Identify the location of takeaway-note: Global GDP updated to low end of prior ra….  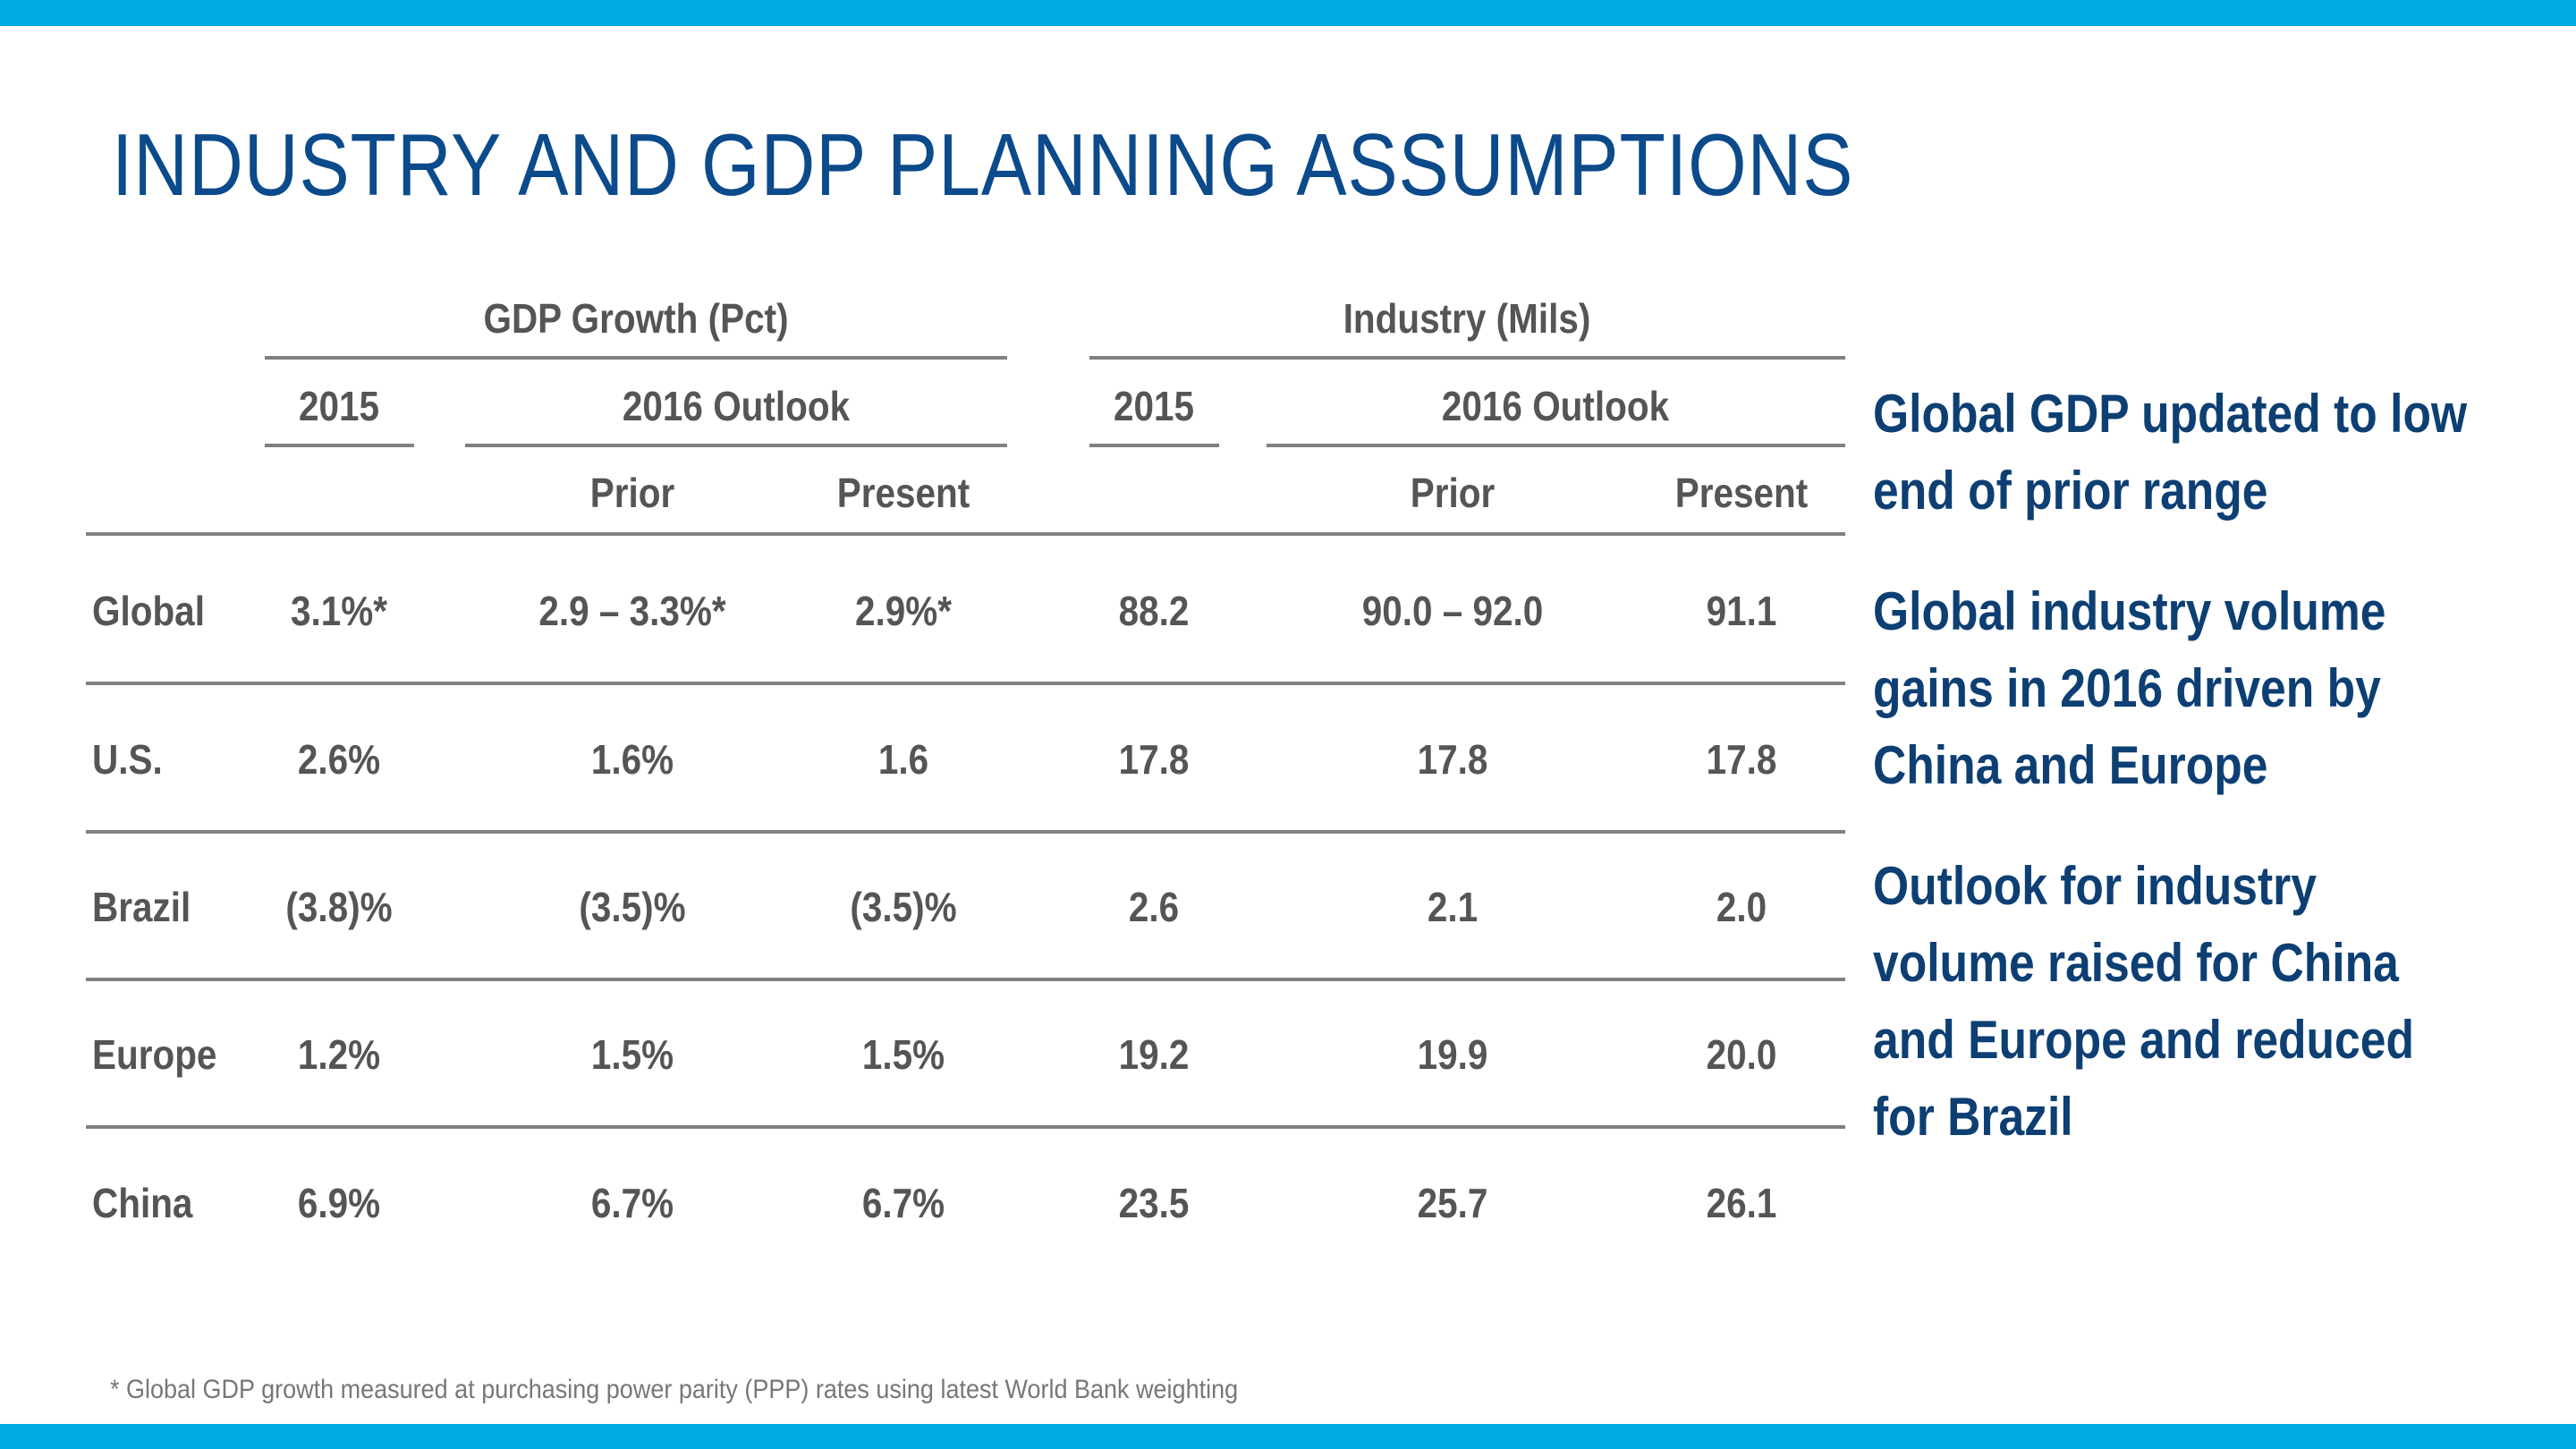
(2170, 453).